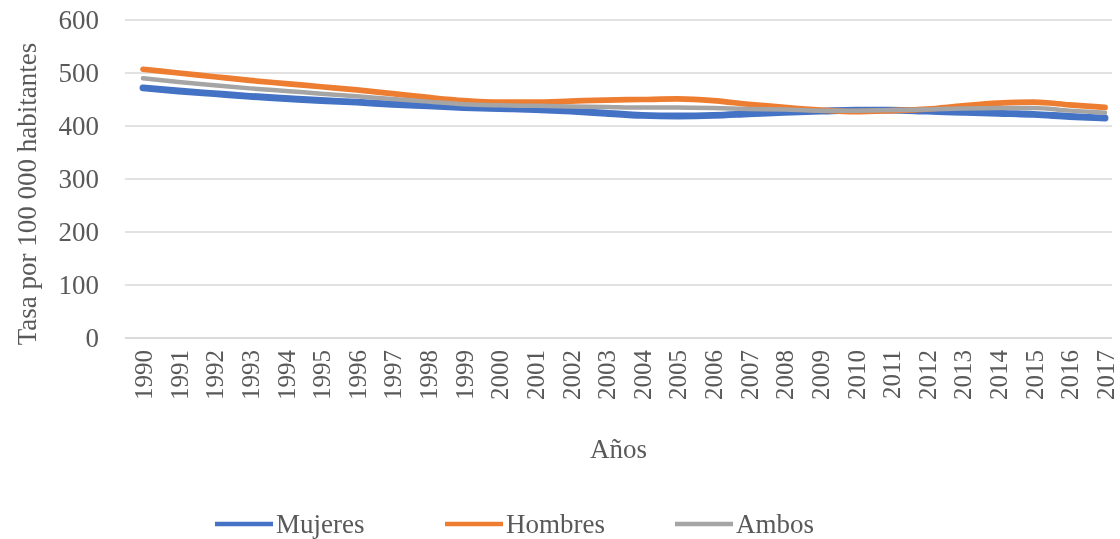  What do you see at coordinates (642, 374) in the screenshot?
I see `x-tick-label: 2004` at bounding box center [642, 374].